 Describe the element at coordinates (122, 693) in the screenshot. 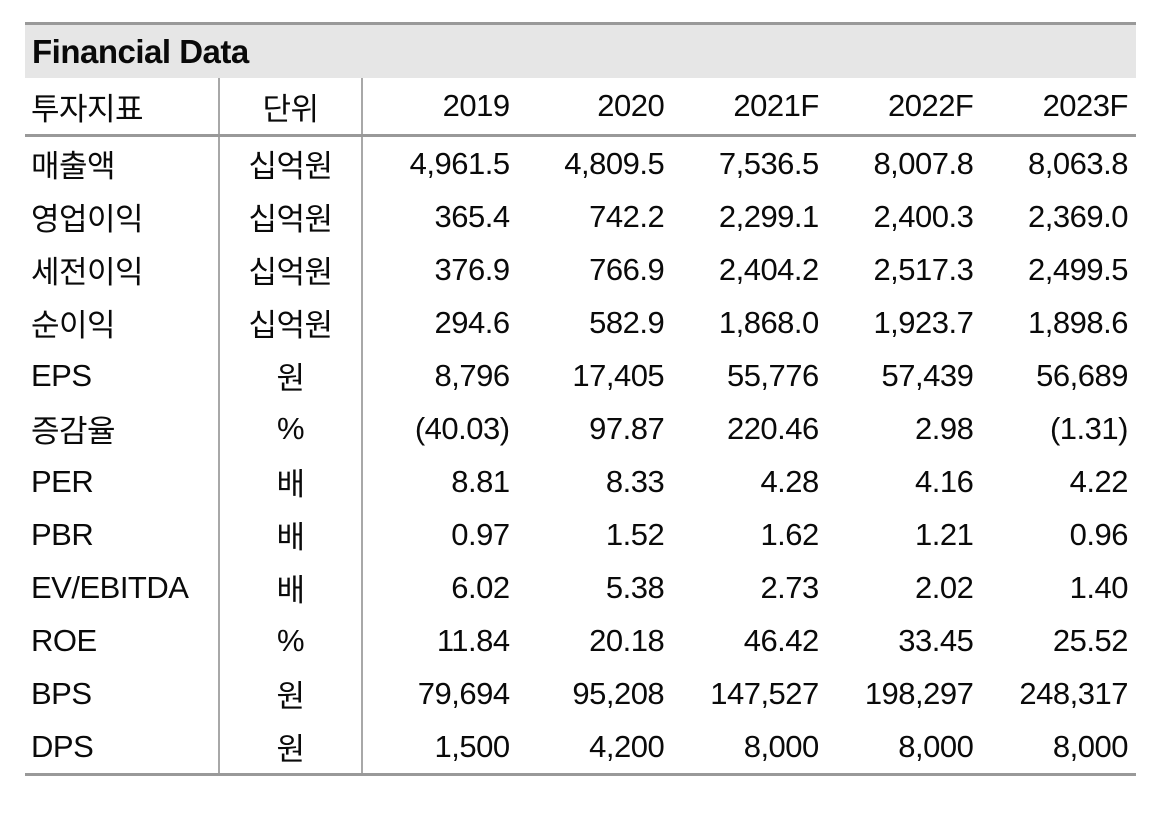

I see `row-label: BPS` at that location.